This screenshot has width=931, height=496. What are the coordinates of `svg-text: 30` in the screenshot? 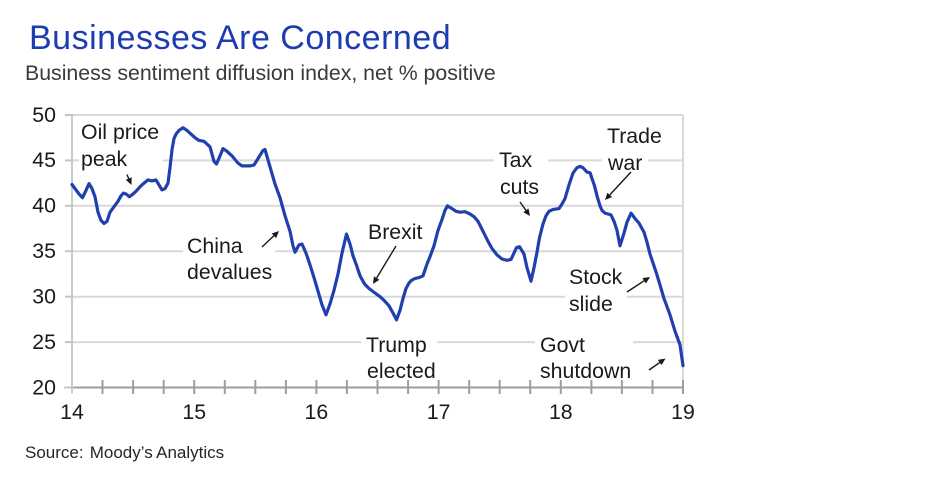 It's located at (44, 297).